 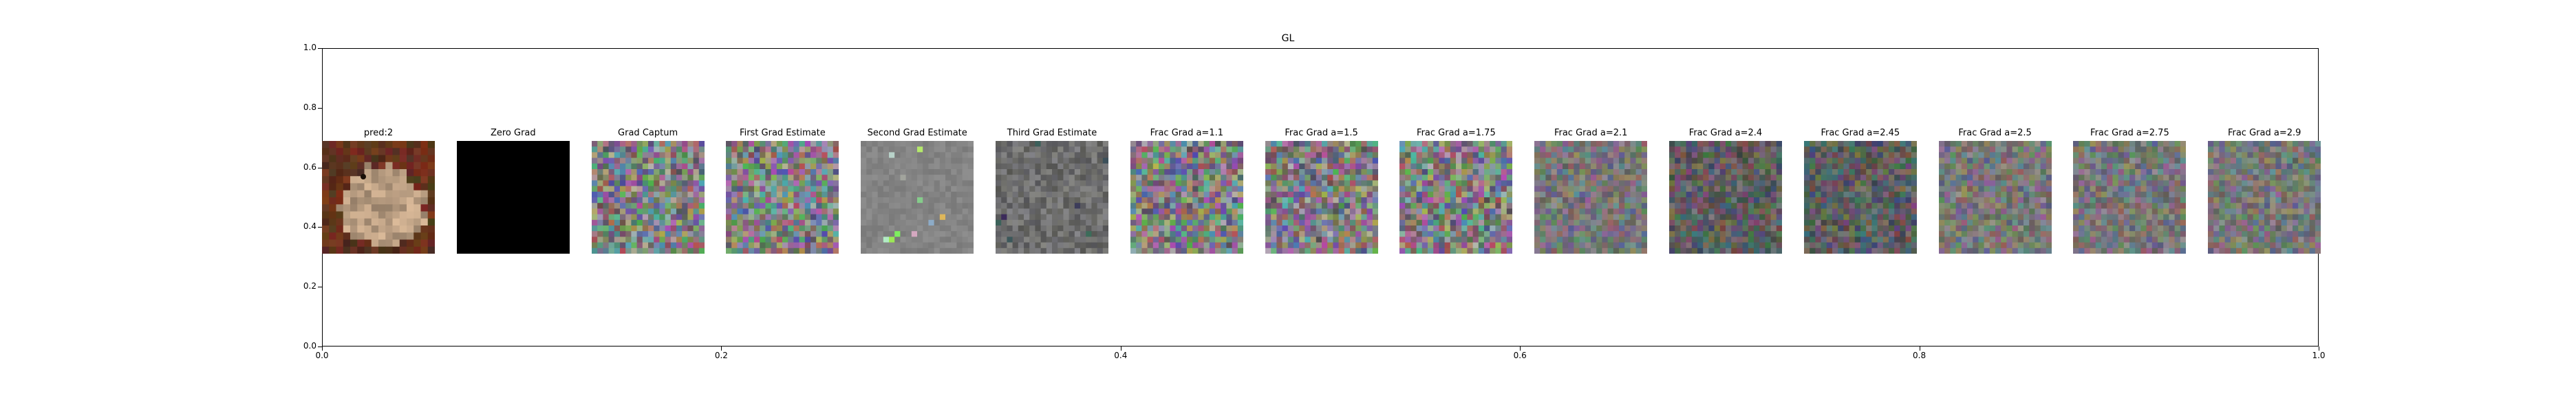 I want to click on panel-title: Frac Grad a=1.75, so click(x=1457, y=133).